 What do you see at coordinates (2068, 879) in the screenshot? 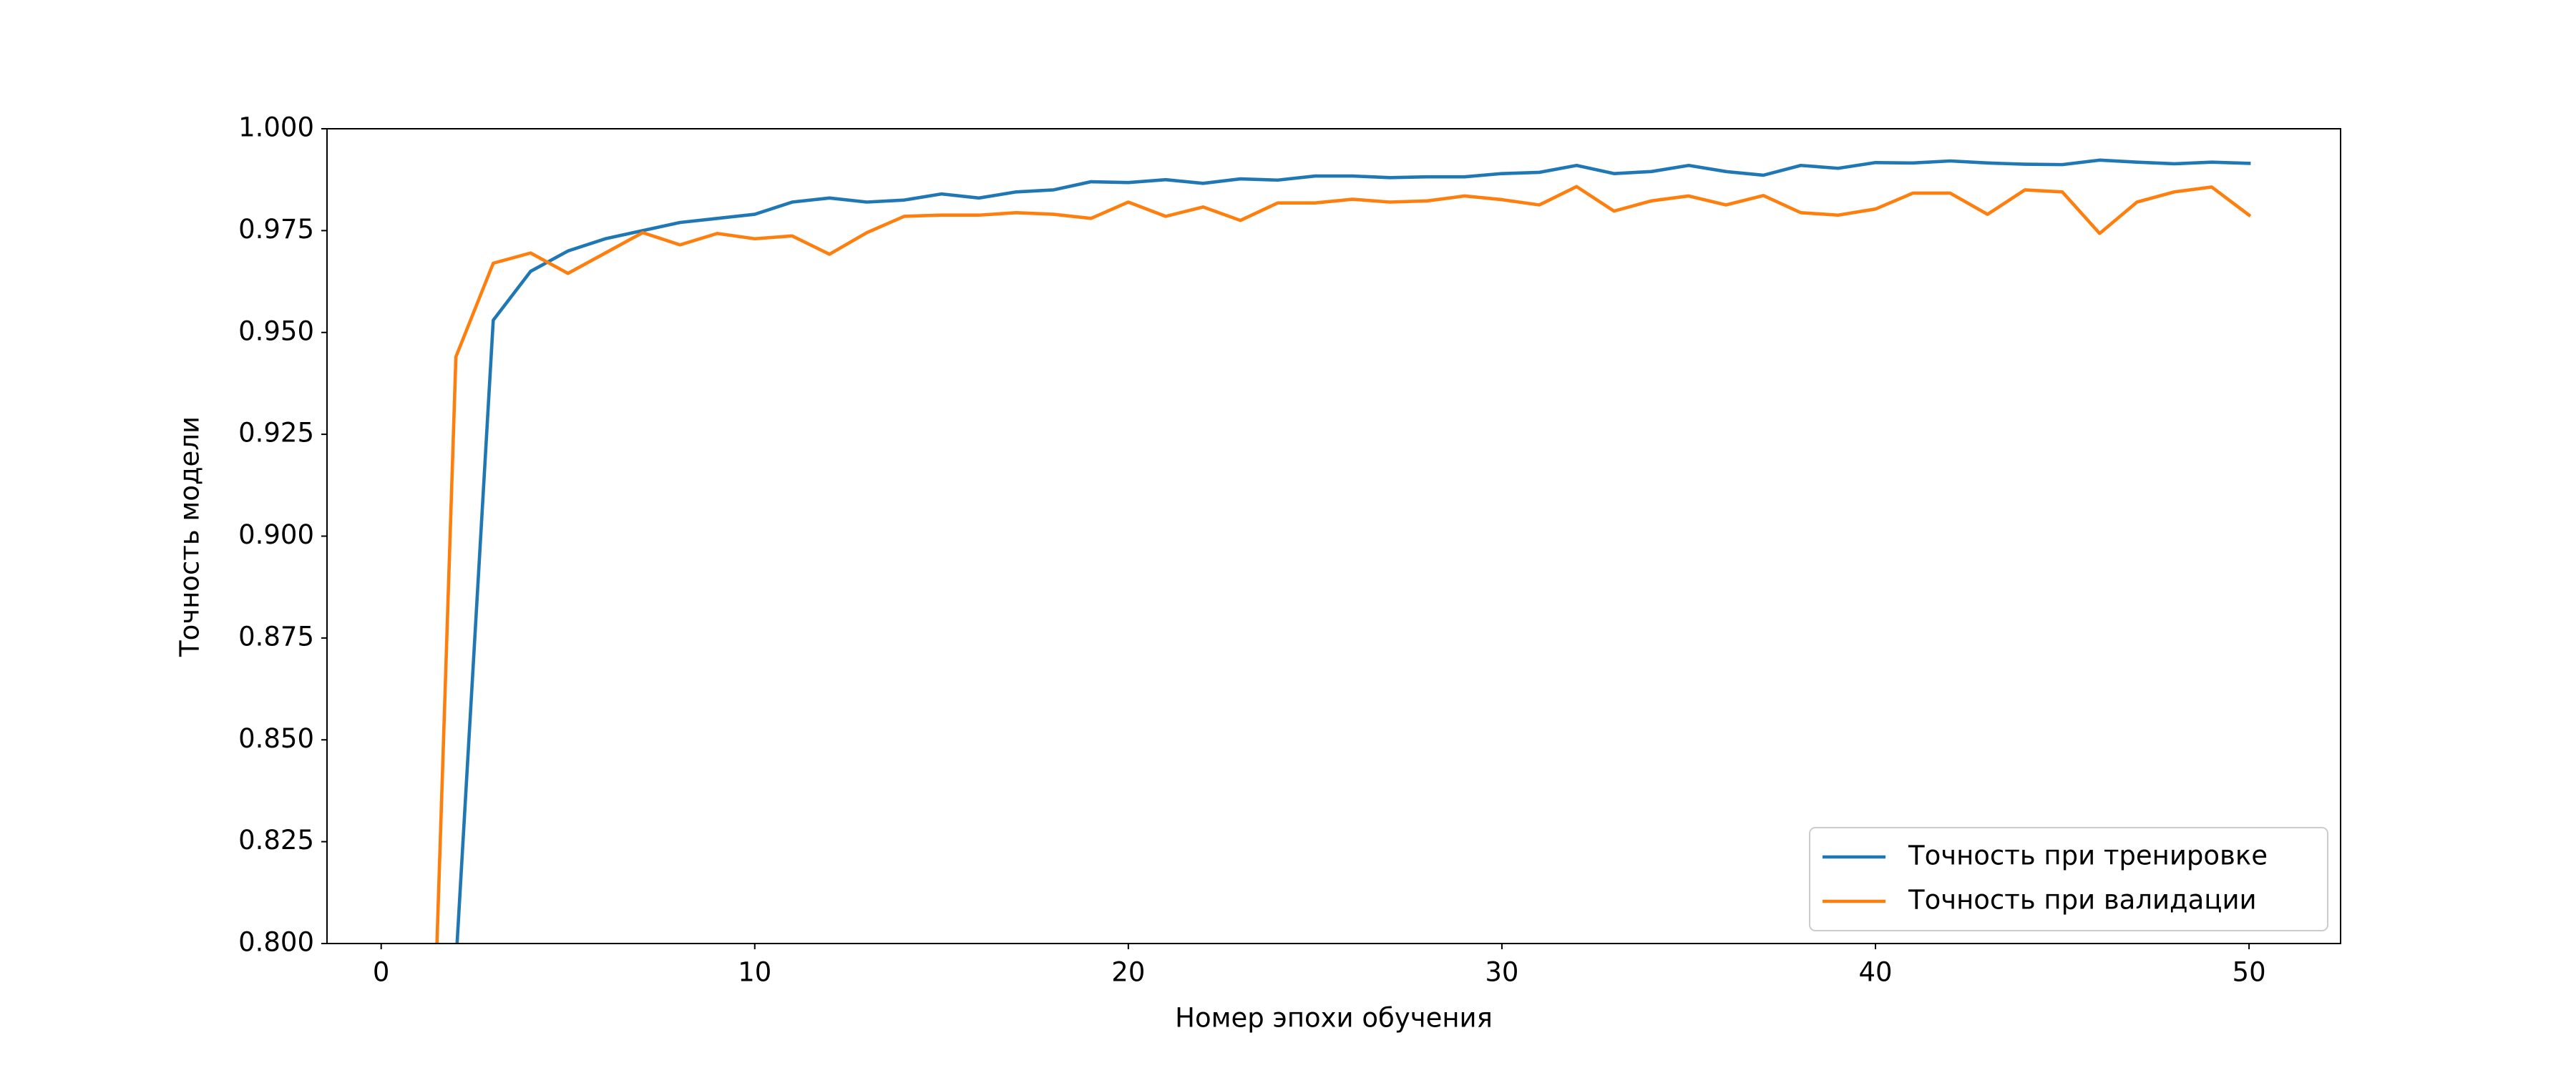
I see `legend-box` at bounding box center [2068, 879].